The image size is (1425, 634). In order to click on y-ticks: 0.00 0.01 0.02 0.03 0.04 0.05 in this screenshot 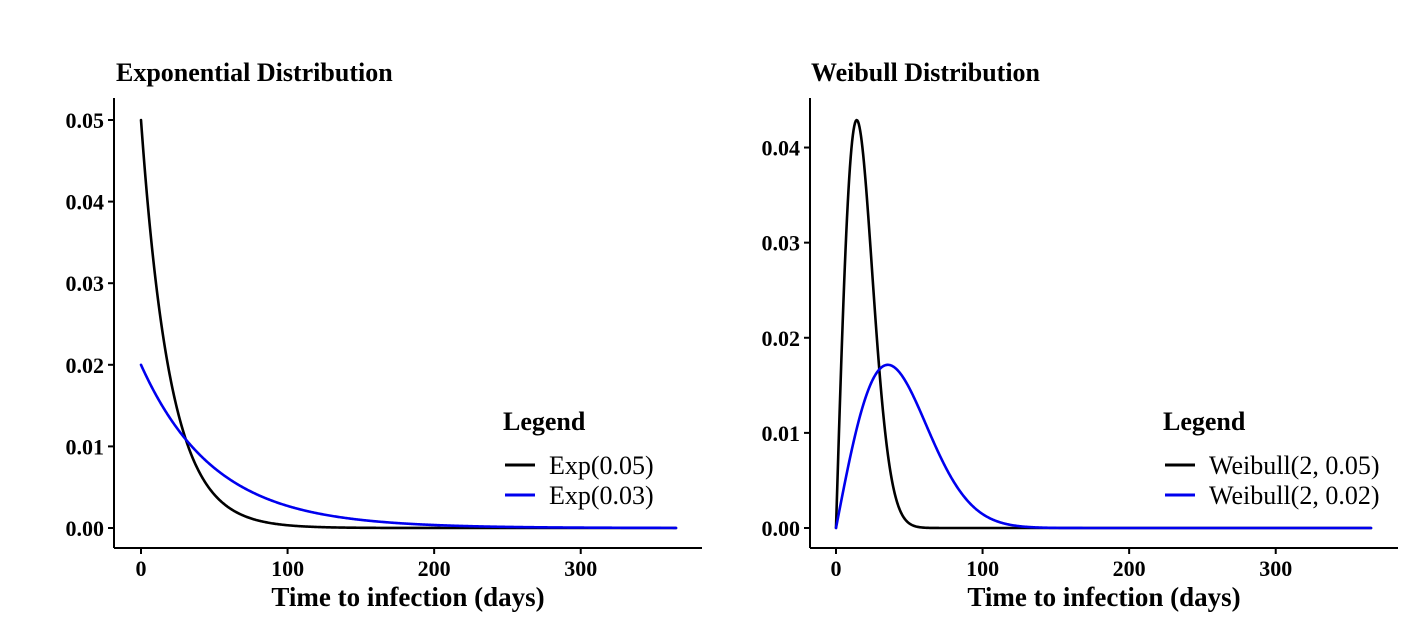, I will do `click(90, 324)`.